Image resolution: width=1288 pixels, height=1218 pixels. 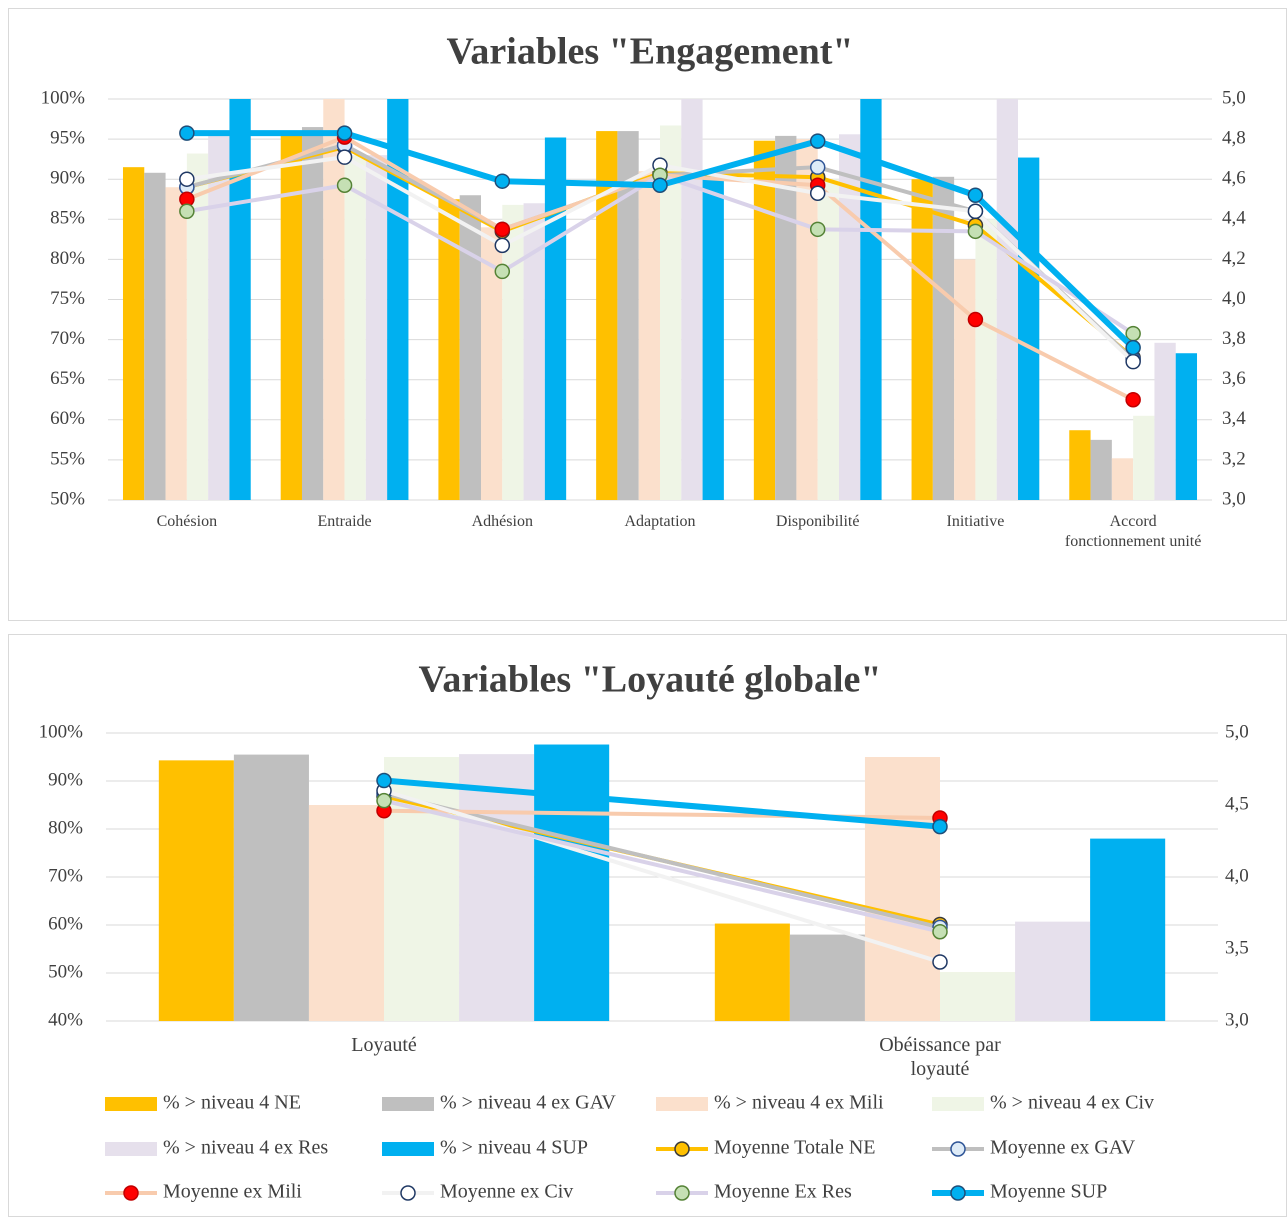 I want to click on legend-item: Moyenne ex Mili, so click(x=203, y=1192).